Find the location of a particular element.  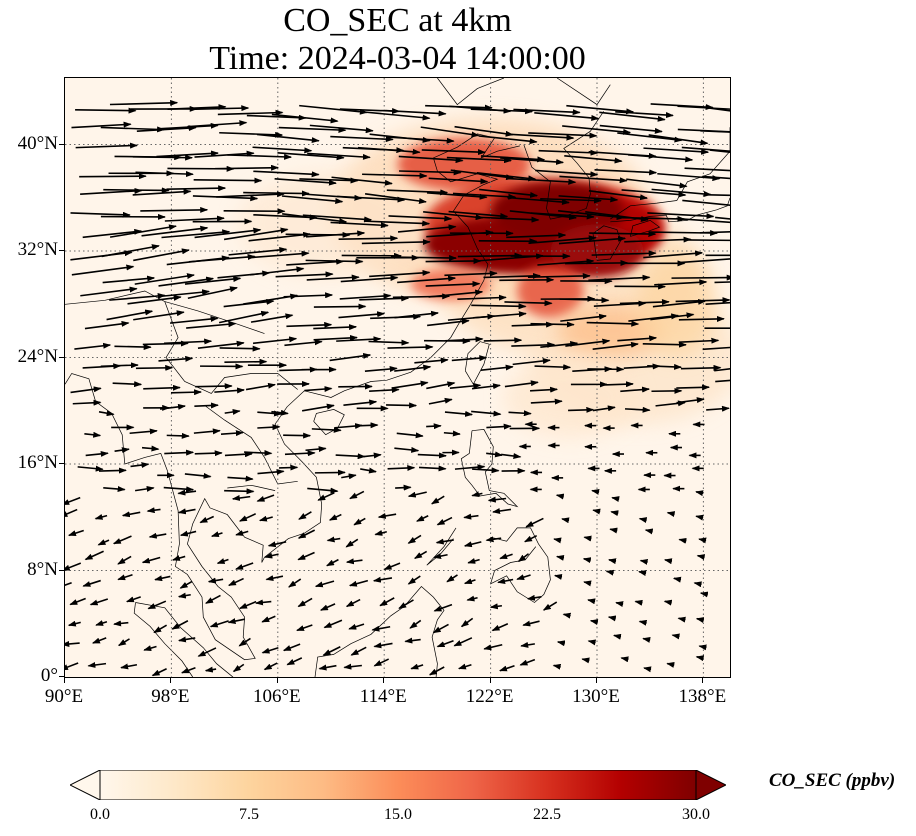

lat-tick-label: 16°N is located at coordinates (37, 463).